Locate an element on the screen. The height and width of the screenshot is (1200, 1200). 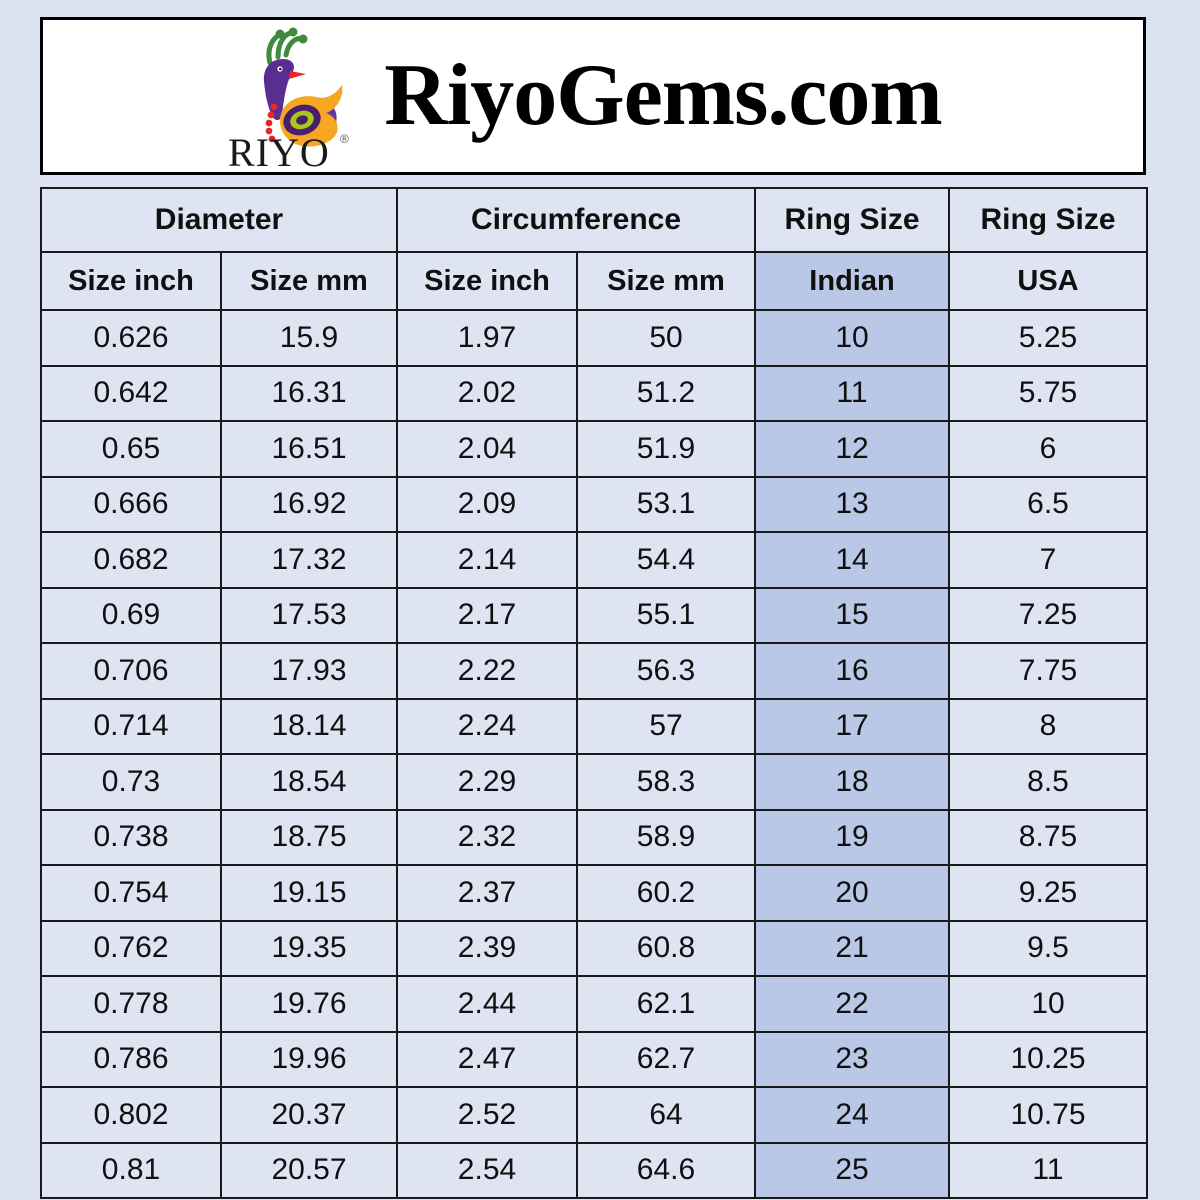
sub-header-usa-5: USA is located at coordinates (1048, 281).